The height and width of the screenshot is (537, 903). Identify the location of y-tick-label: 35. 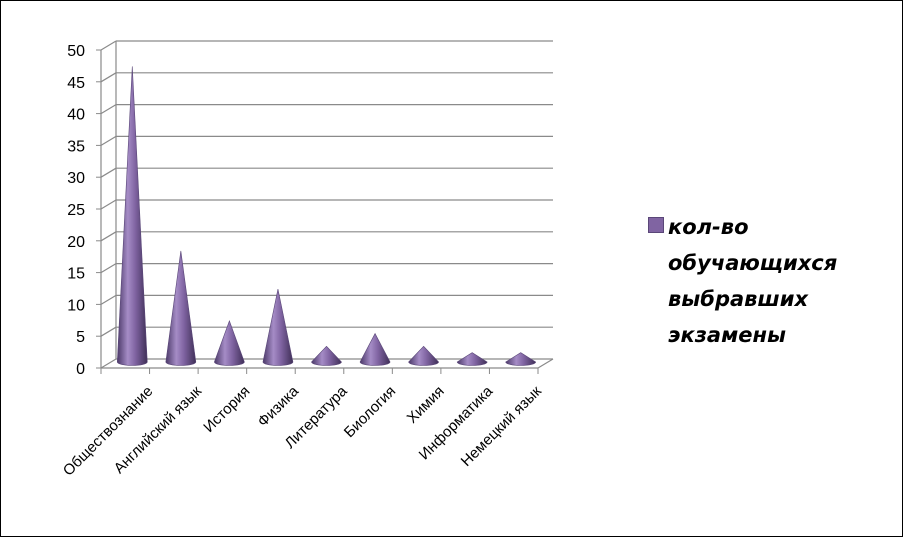
(76, 146).